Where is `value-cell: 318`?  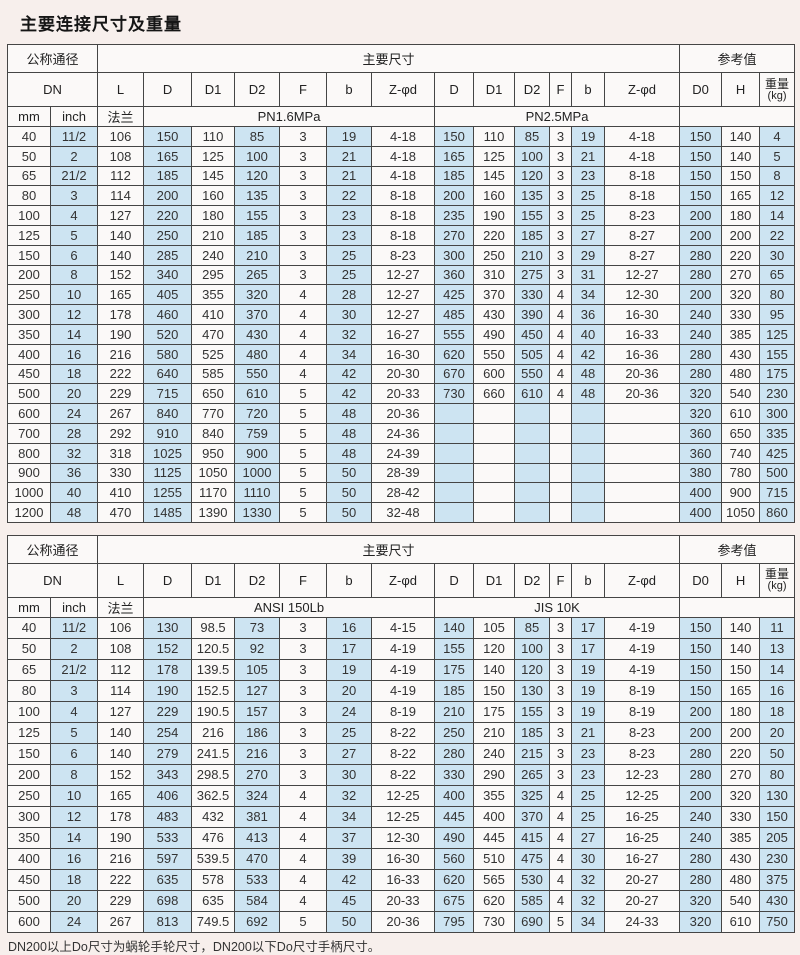 value-cell: 318 is located at coordinates (121, 453).